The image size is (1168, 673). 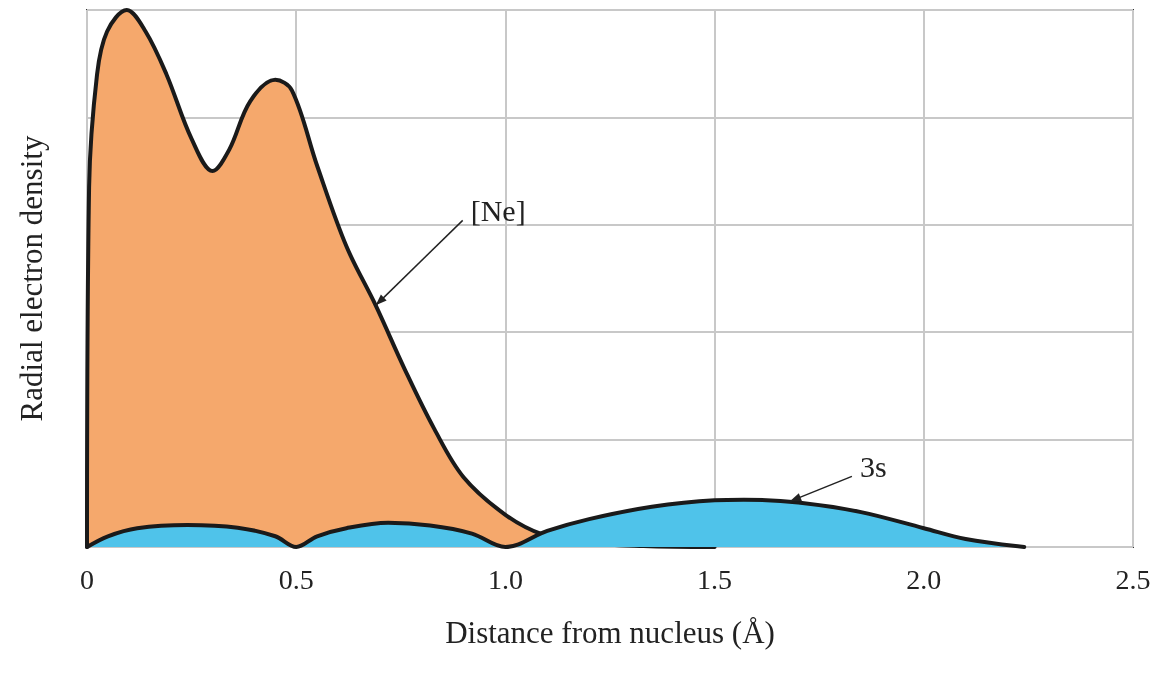 What do you see at coordinates (498, 210) in the screenshot?
I see `annotation: [Ne]` at bounding box center [498, 210].